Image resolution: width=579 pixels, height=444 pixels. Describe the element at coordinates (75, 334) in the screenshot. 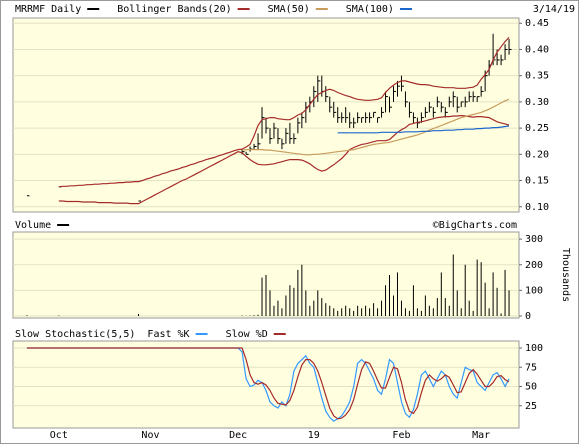

I see `panel-title: Slow Stochastic(5,5)` at that location.